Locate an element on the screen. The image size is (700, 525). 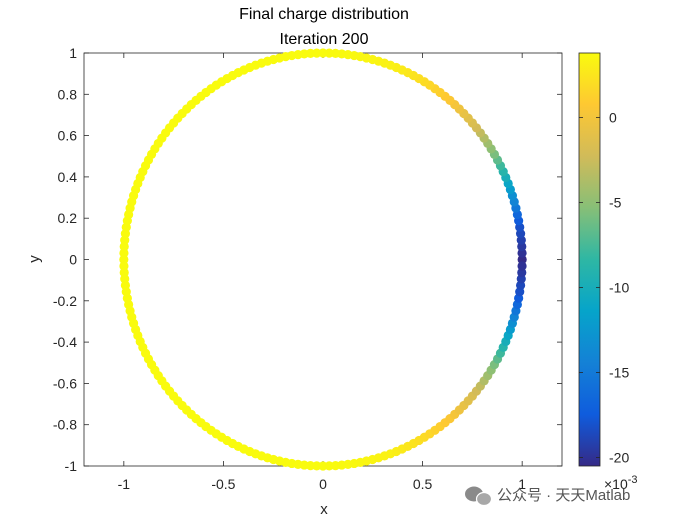
colorbar-ticks: 0 -5 -10 -15 -20 is located at coordinates (604, 288).